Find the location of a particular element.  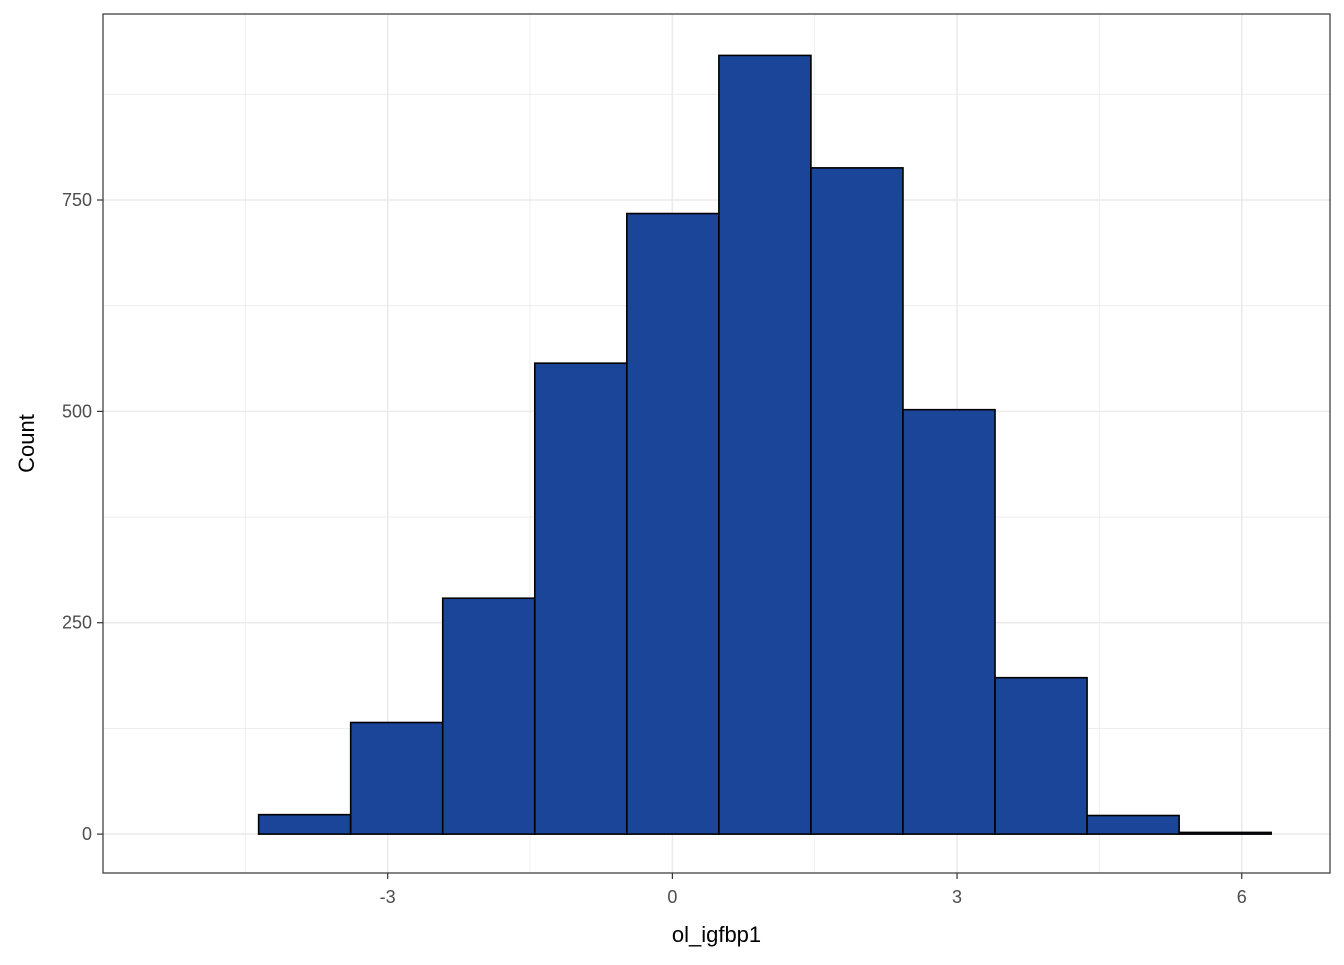

y-tick-label: 750 is located at coordinates (77, 200).